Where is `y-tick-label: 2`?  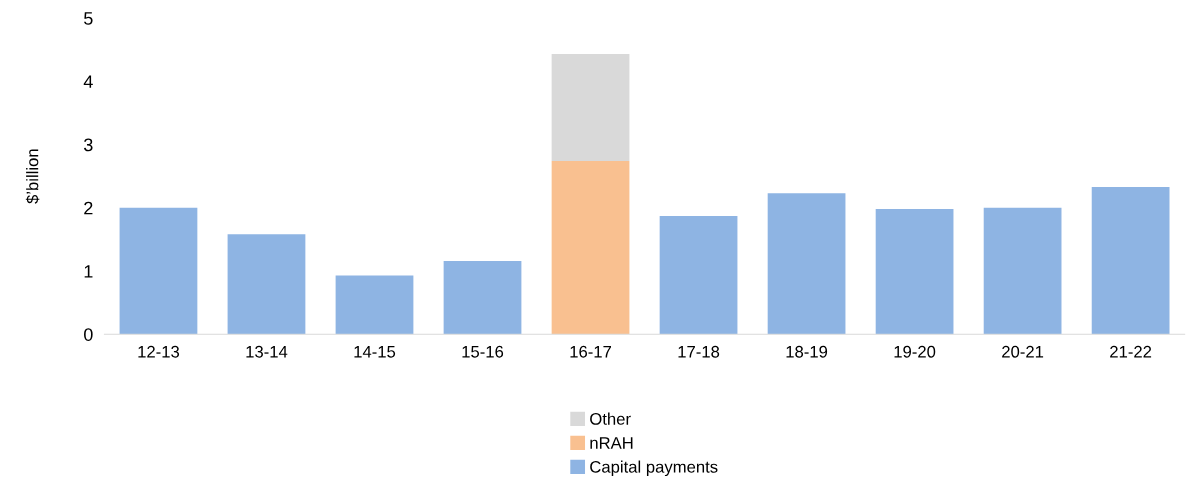 y-tick-label: 2 is located at coordinates (88, 208).